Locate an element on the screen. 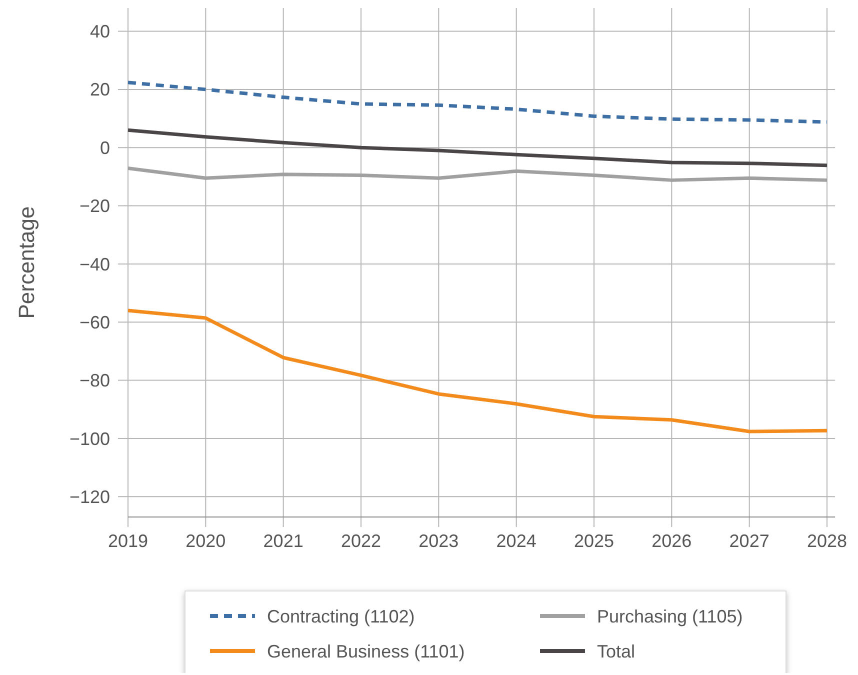 The height and width of the screenshot is (675, 858). y-tick-label: 40 is located at coordinates (100, 32).